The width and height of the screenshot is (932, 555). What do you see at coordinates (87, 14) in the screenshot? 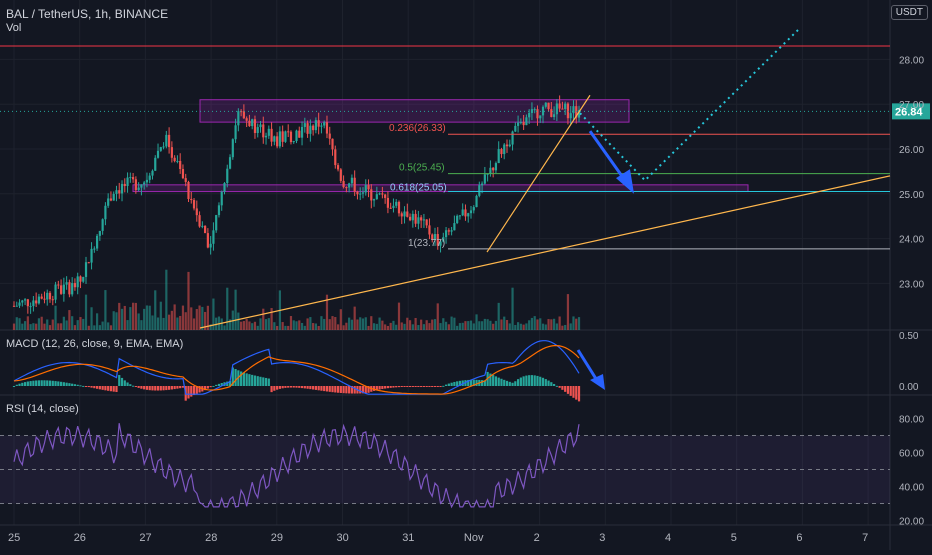
I see `symbol-title: BAL / TetherUS, 1h, BINANCE` at bounding box center [87, 14].